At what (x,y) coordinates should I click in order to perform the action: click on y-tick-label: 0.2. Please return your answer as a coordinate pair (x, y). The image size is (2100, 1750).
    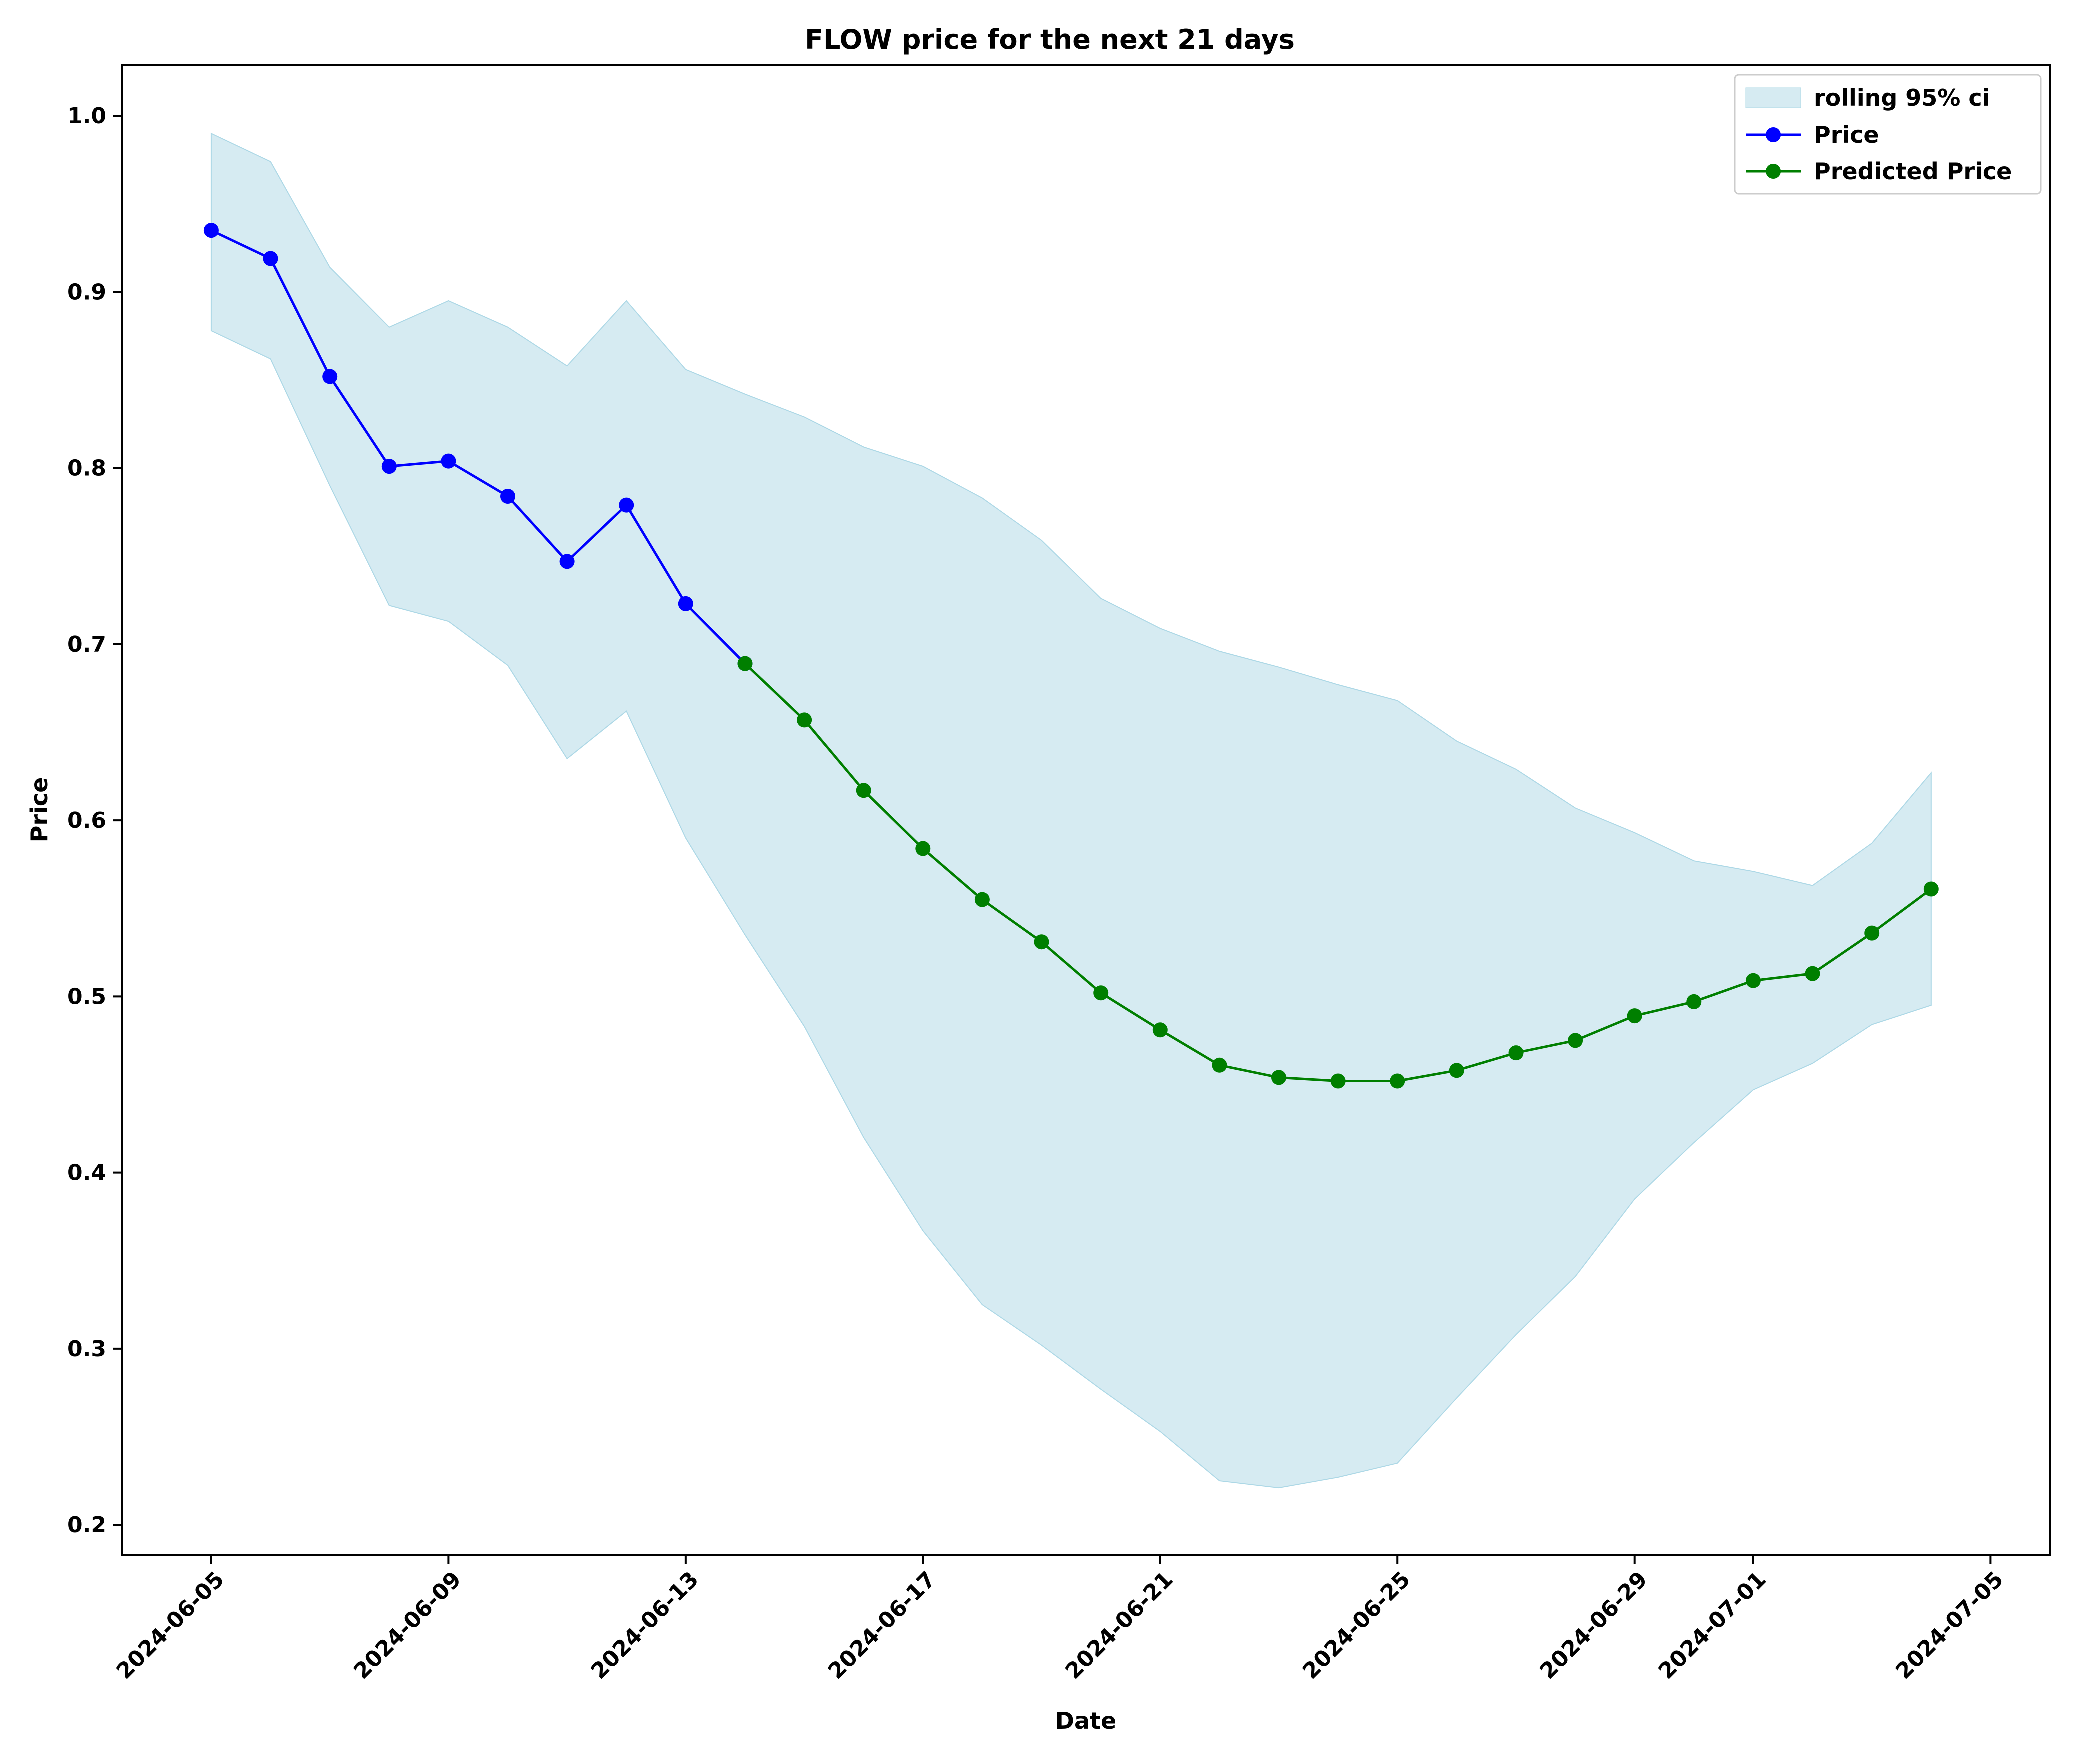
    Looking at the image, I should click on (87, 1525).